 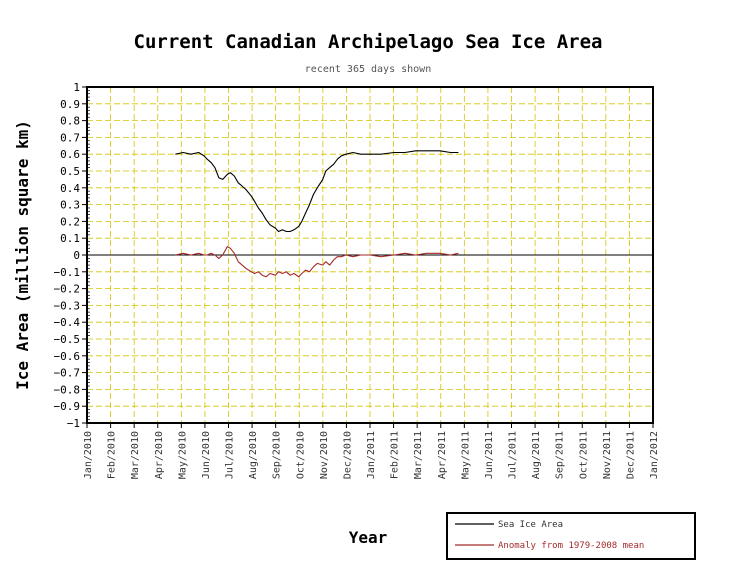 What do you see at coordinates (489, 455) in the screenshot?
I see `x-tick-label: Jun/2011` at bounding box center [489, 455].